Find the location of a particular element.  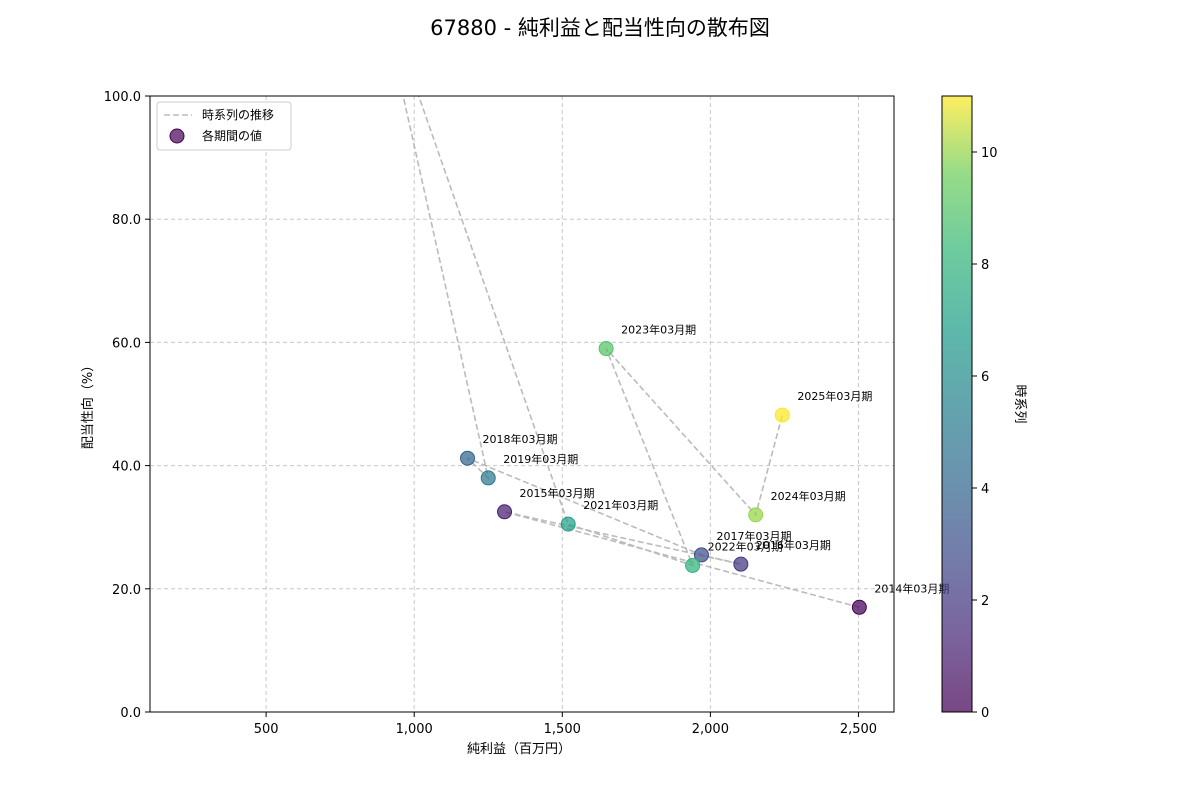

y-axis-ticks: 0.0 20.0 40.0 60.0 80.0 100.0 is located at coordinates (127, 405).